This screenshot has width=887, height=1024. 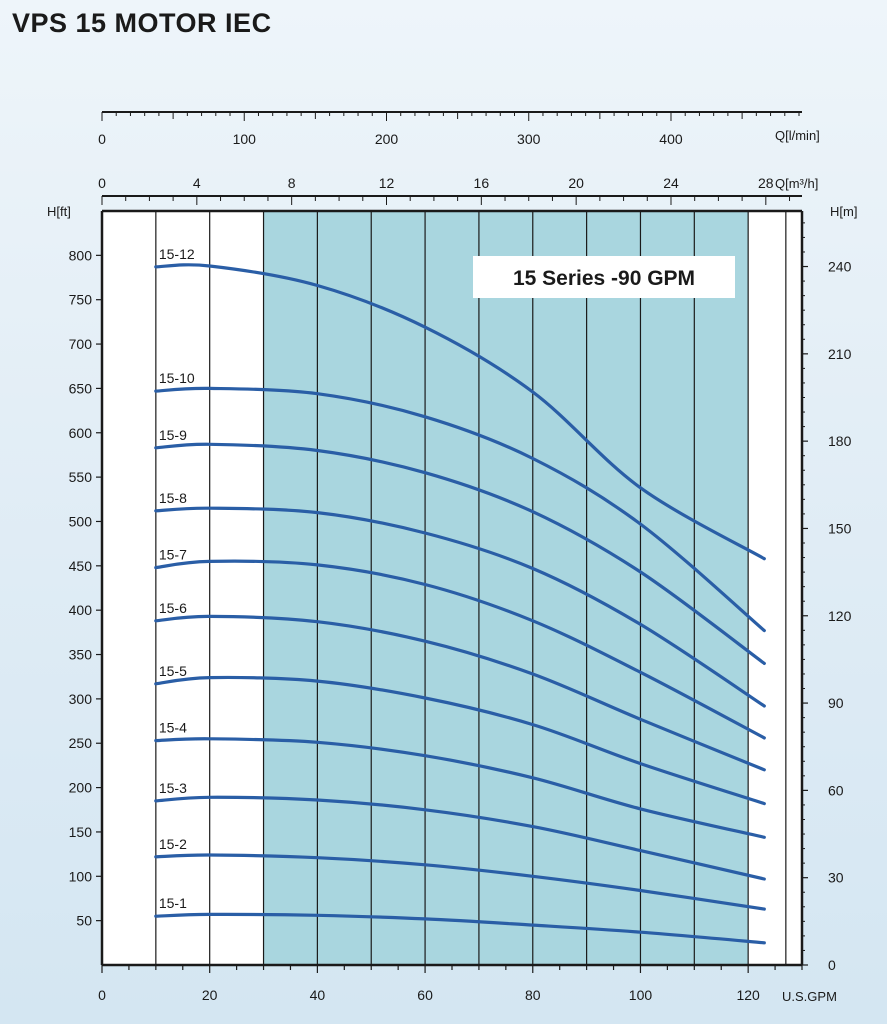 What do you see at coordinates (81, 344) in the screenshot?
I see `y-left-tick-label: 700` at bounding box center [81, 344].